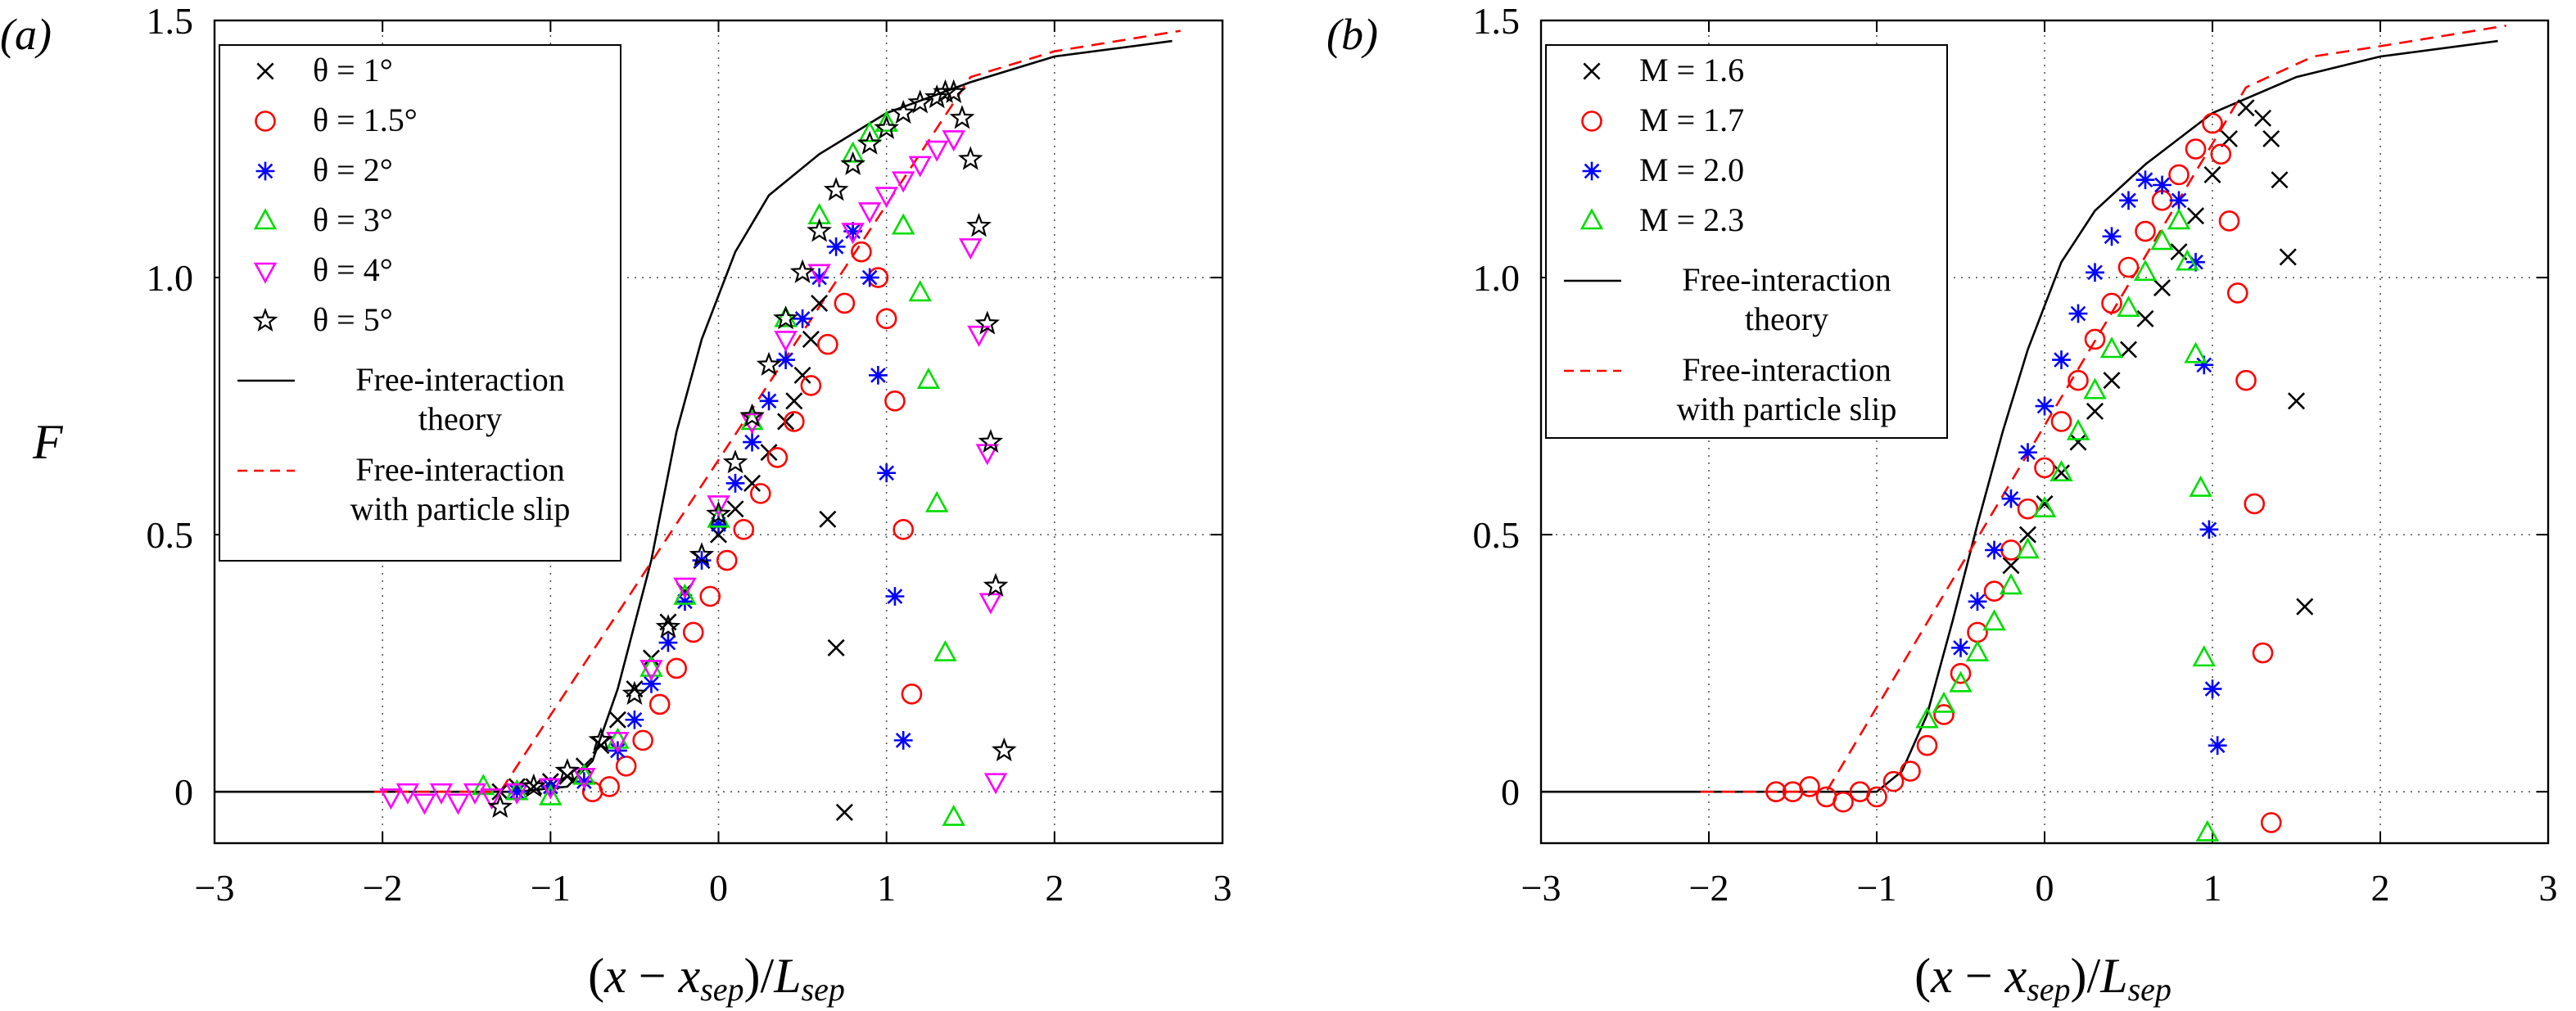 The image size is (2576, 1011). I want to click on panel-b-xtick-label: 2, so click(2380, 888).